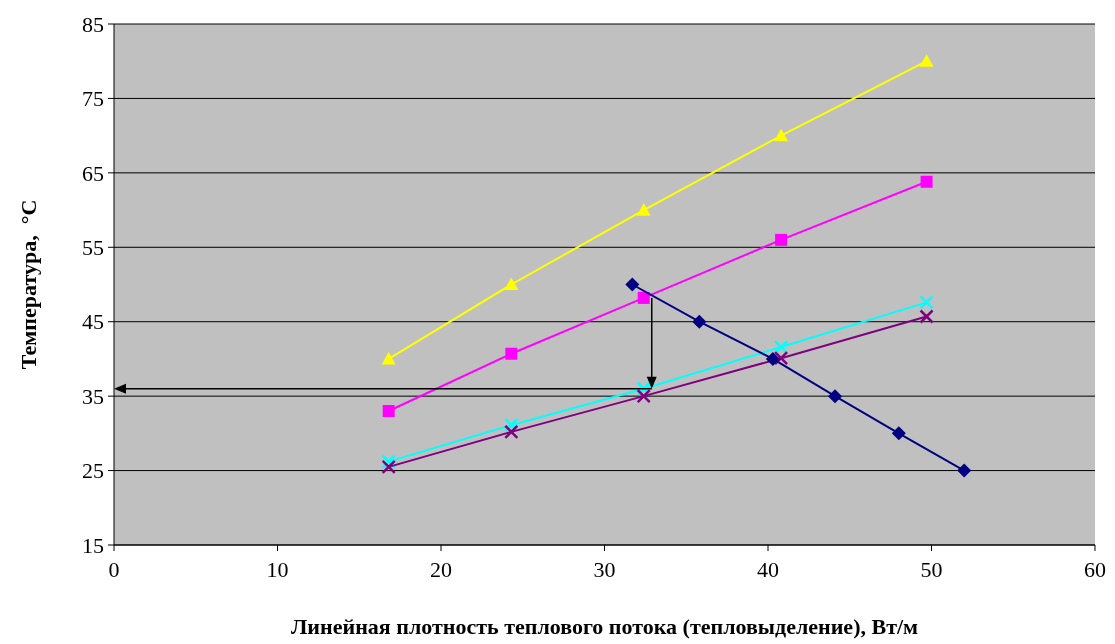 This screenshot has height=644, width=1115. What do you see at coordinates (28, 284) in the screenshot?
I see `y-axis-title: Температура, °С` at bounding box center [28, 284].